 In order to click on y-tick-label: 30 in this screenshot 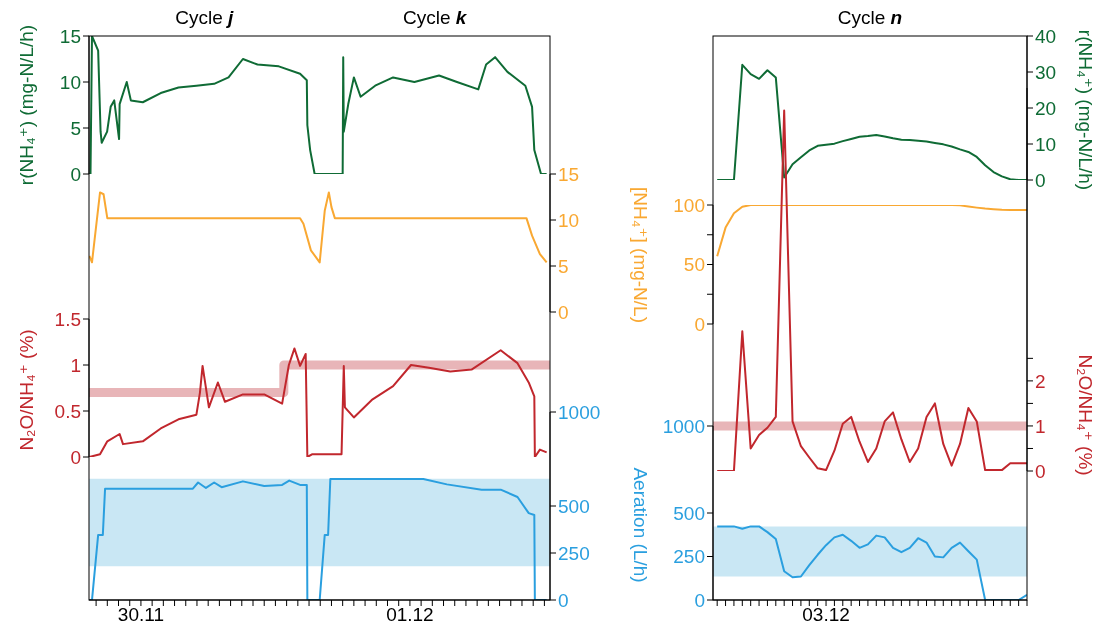, I will do `click(1046, 72)`.